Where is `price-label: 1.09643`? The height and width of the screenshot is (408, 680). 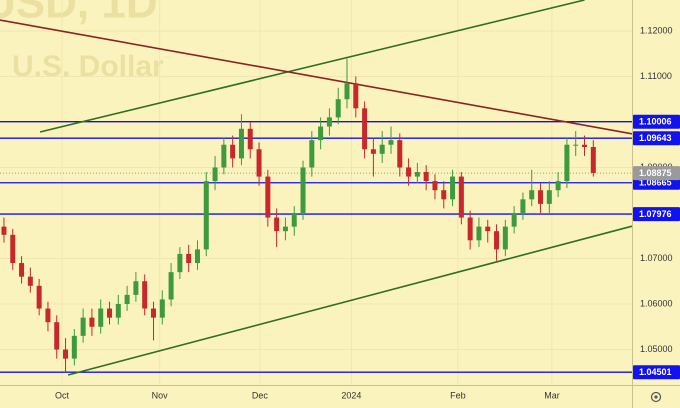 price-label: 1.09643 is located at coordinates (655, 138).